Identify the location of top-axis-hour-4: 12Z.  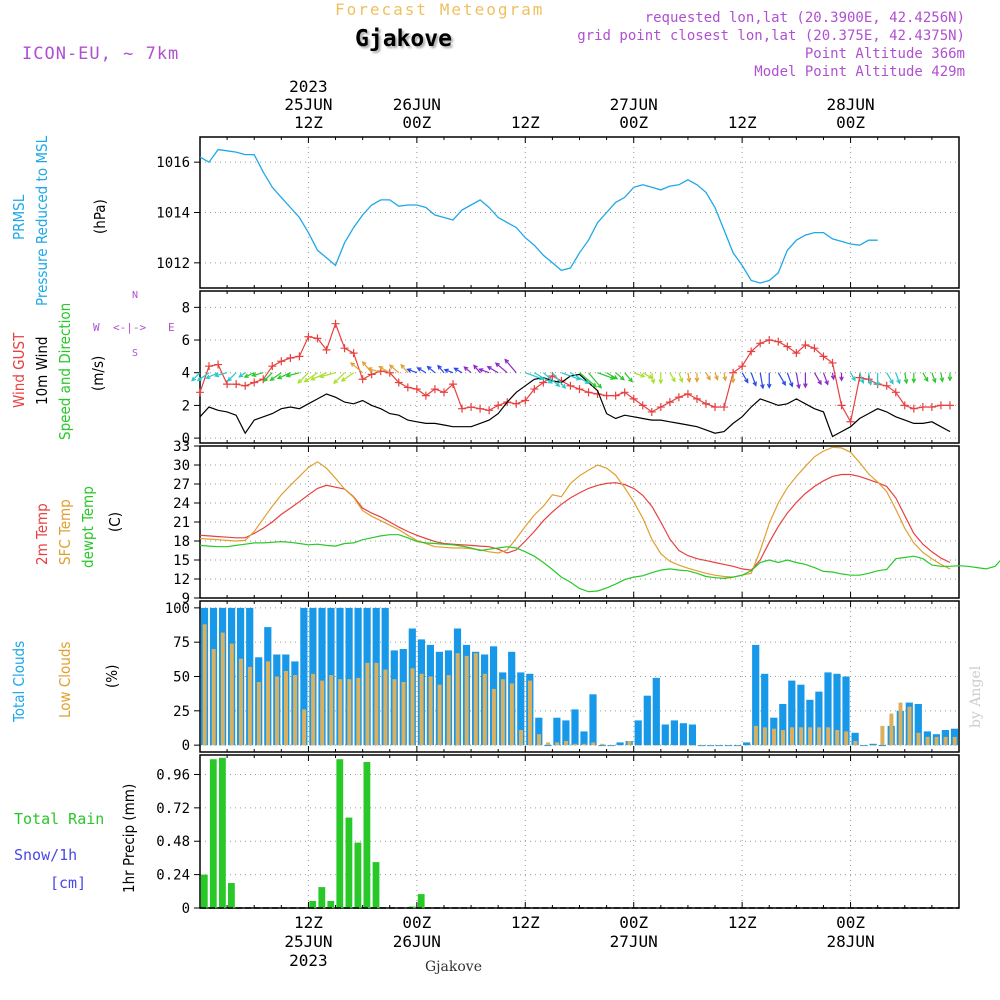
(742, 122).